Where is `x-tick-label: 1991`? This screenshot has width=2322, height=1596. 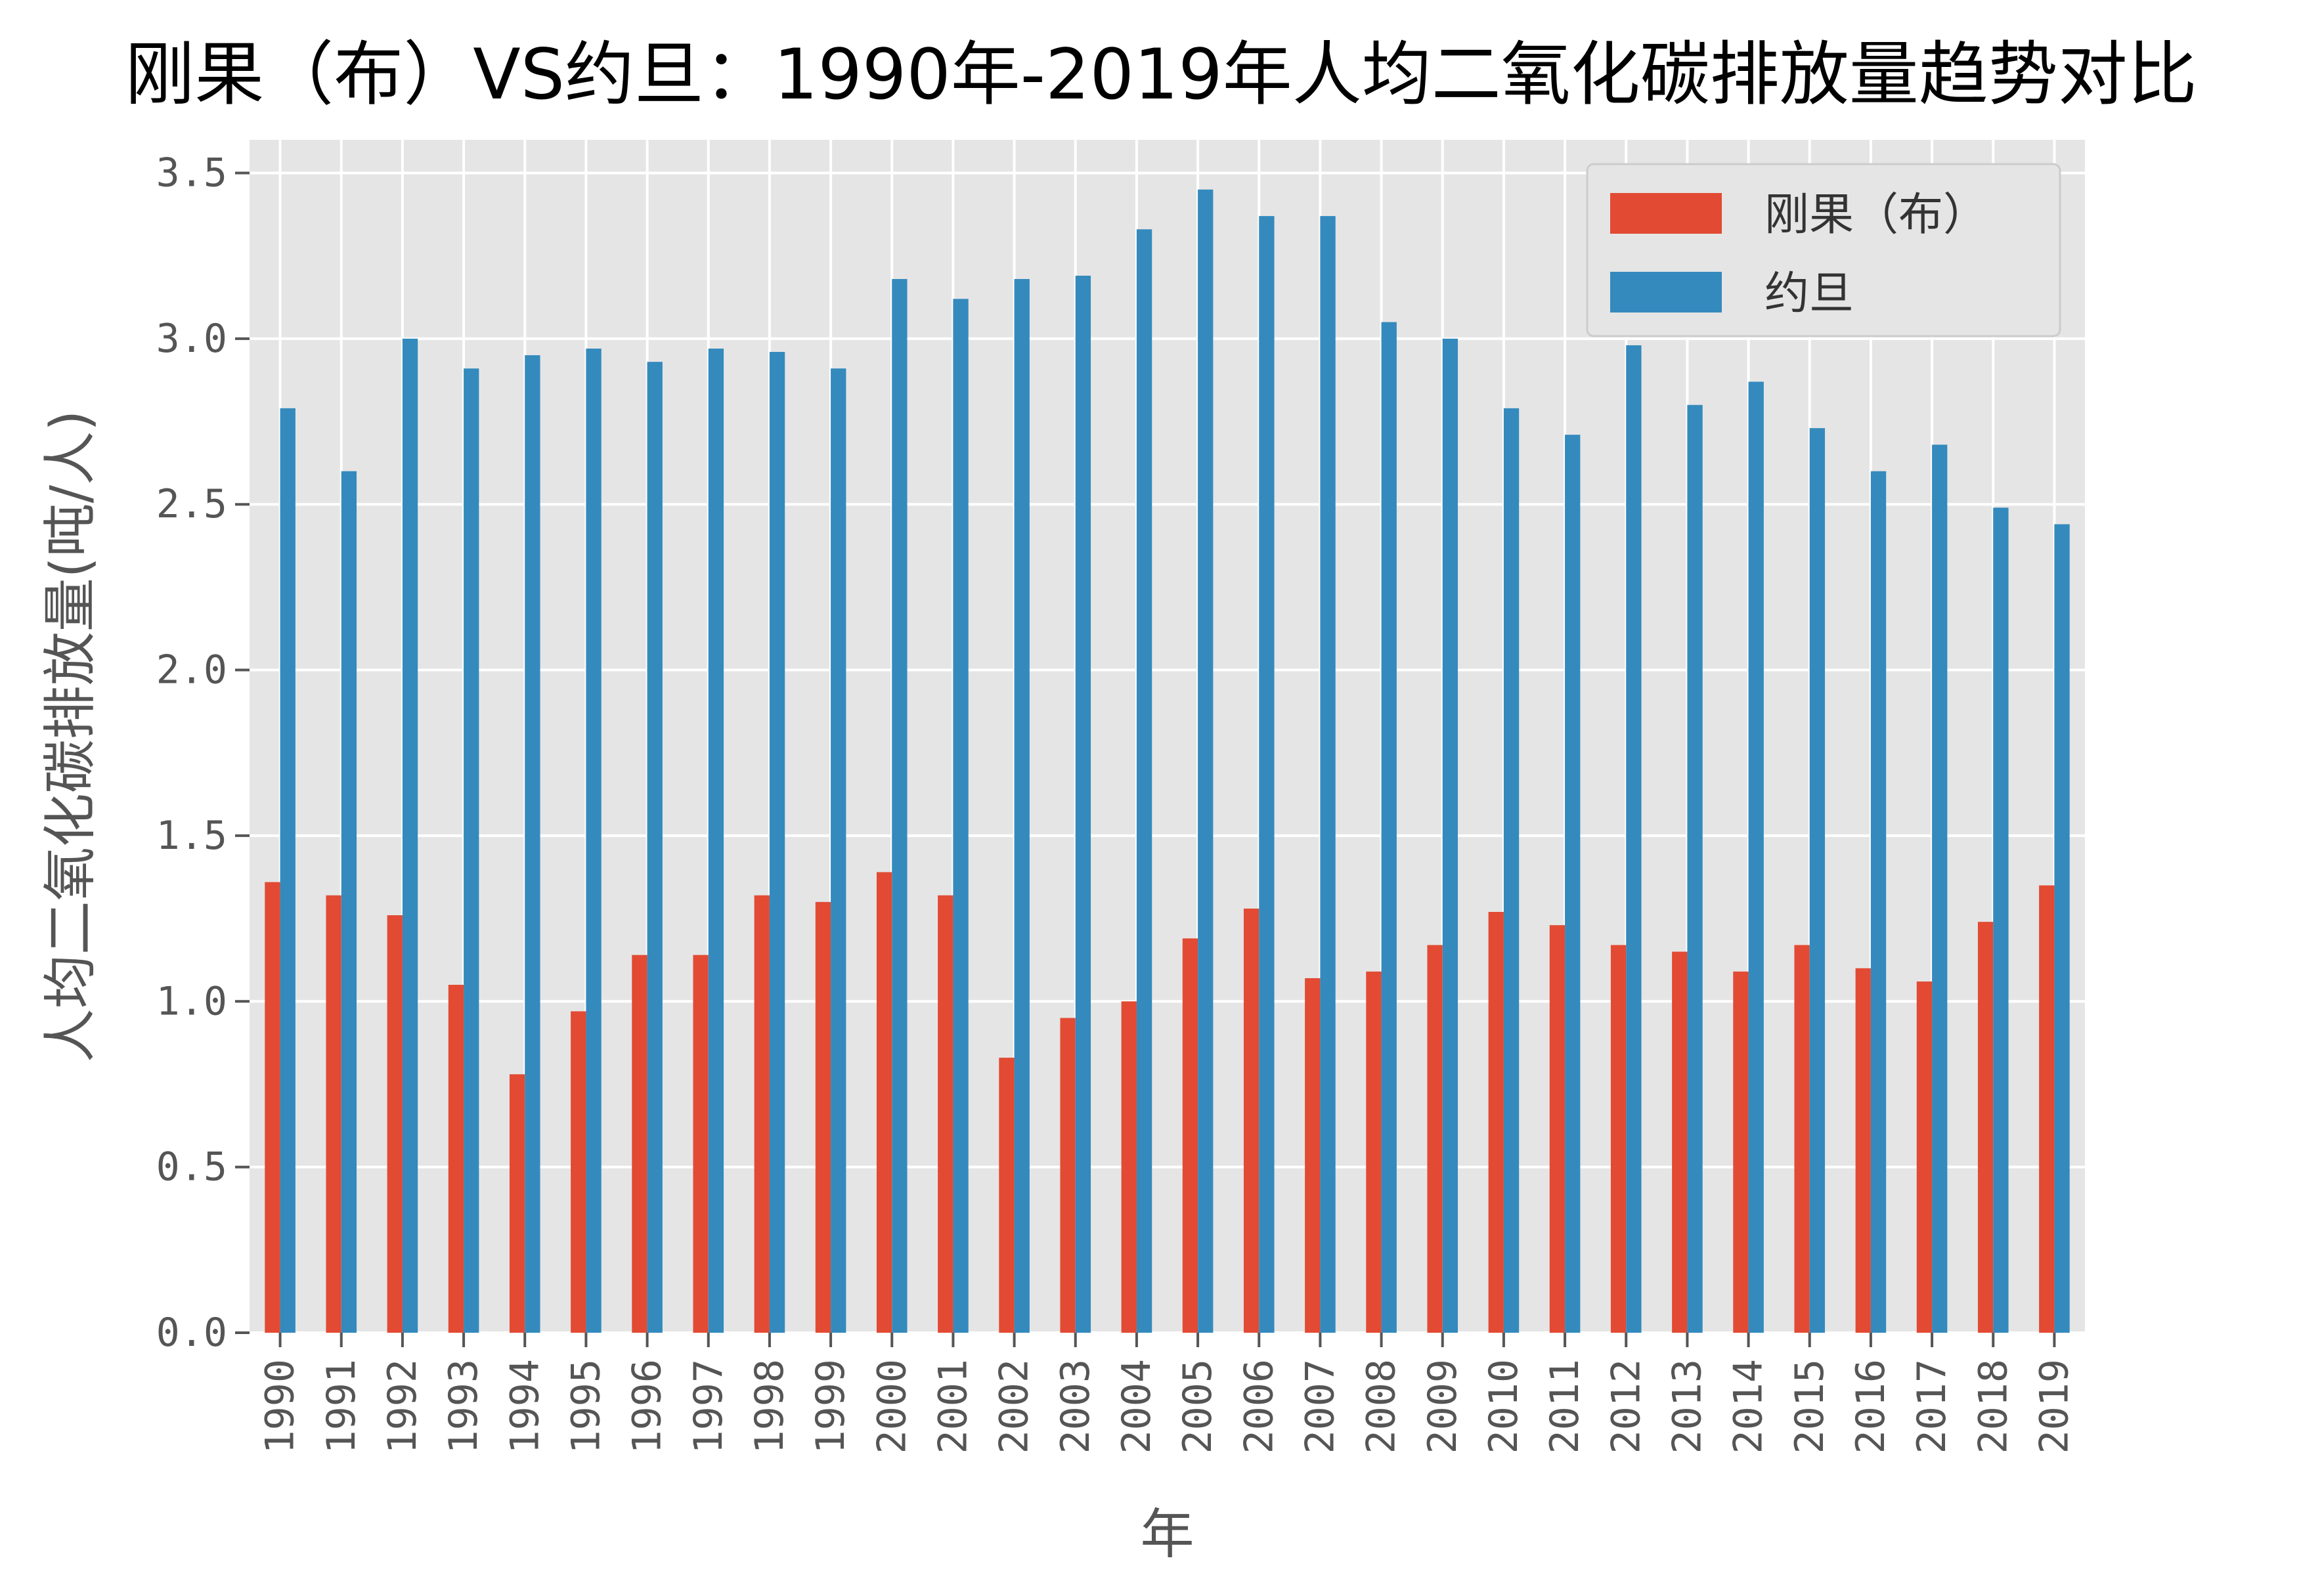
x-tick-label: 1991 is located at coordinates (341, 1406).